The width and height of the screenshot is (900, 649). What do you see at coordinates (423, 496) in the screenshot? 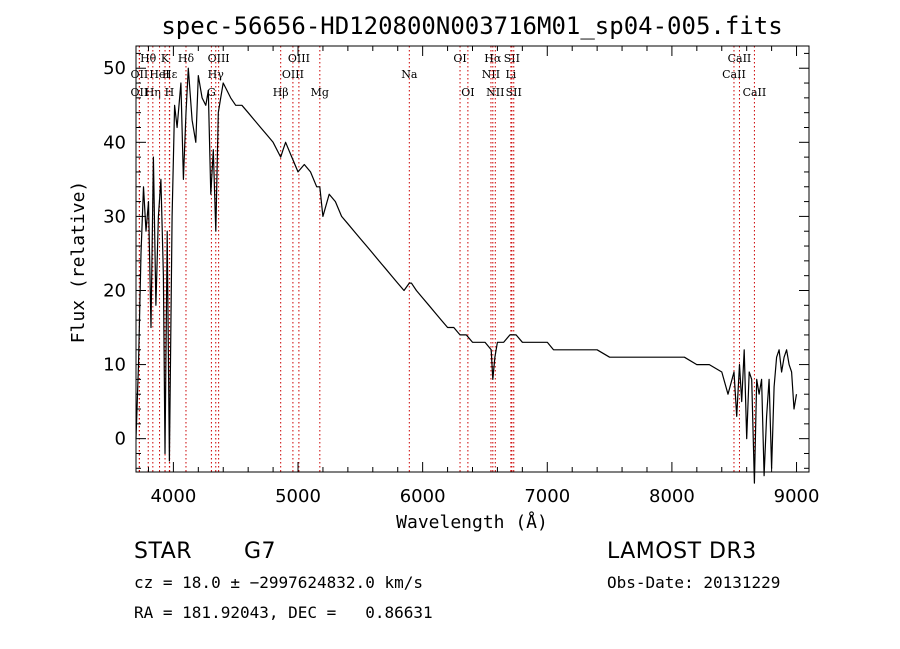
I see `x-tick-label: 6000` at bounding box center [423, 496].